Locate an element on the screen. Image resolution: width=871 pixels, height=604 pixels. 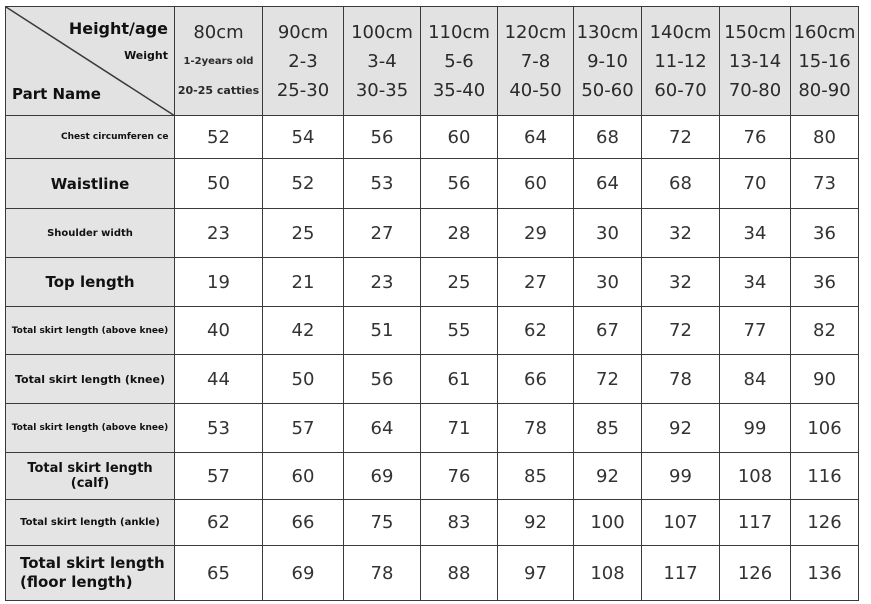
size-weight: 80-90 is located at coordinates (824, 90).